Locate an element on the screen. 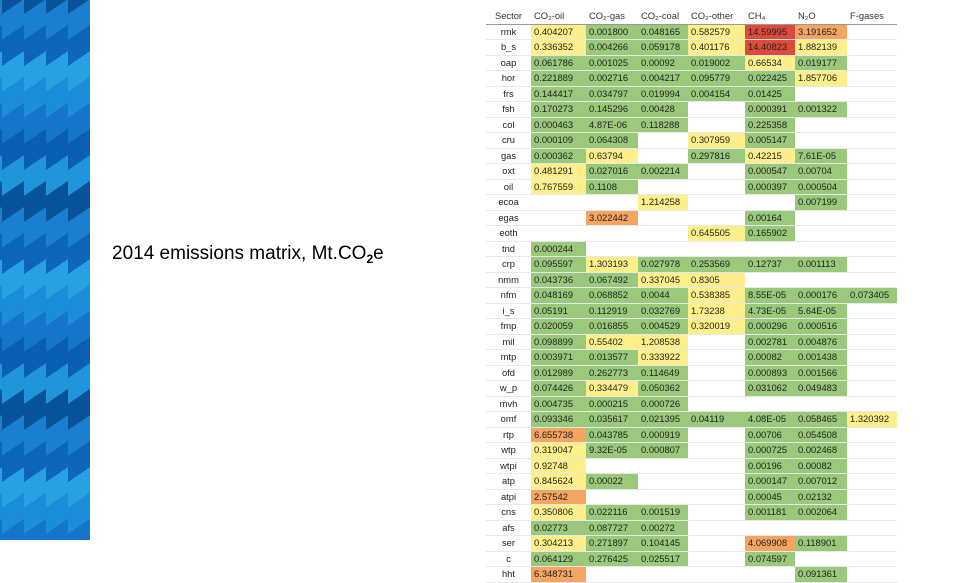 The width and height of the screenshot is (960, 583). table-cell: 3.191652 is located at coordinates (821, 32).